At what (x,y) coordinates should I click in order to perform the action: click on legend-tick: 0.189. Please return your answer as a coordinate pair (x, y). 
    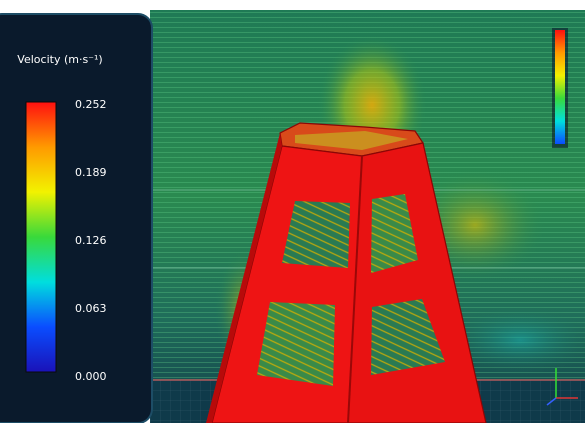
    Looking at the image, I should click on (91, 172).